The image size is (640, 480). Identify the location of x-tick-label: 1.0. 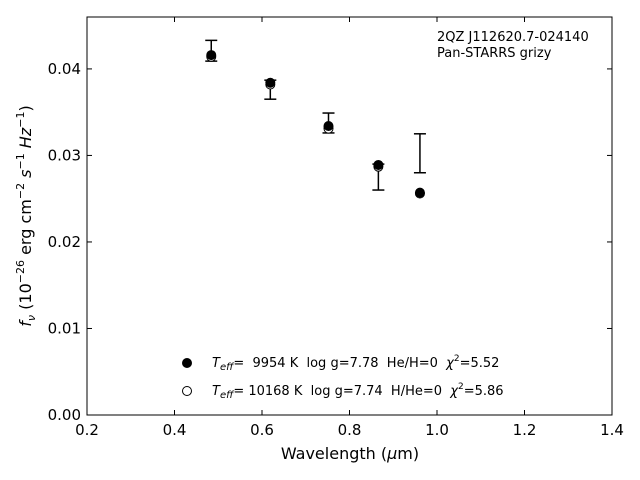
(437, 430).